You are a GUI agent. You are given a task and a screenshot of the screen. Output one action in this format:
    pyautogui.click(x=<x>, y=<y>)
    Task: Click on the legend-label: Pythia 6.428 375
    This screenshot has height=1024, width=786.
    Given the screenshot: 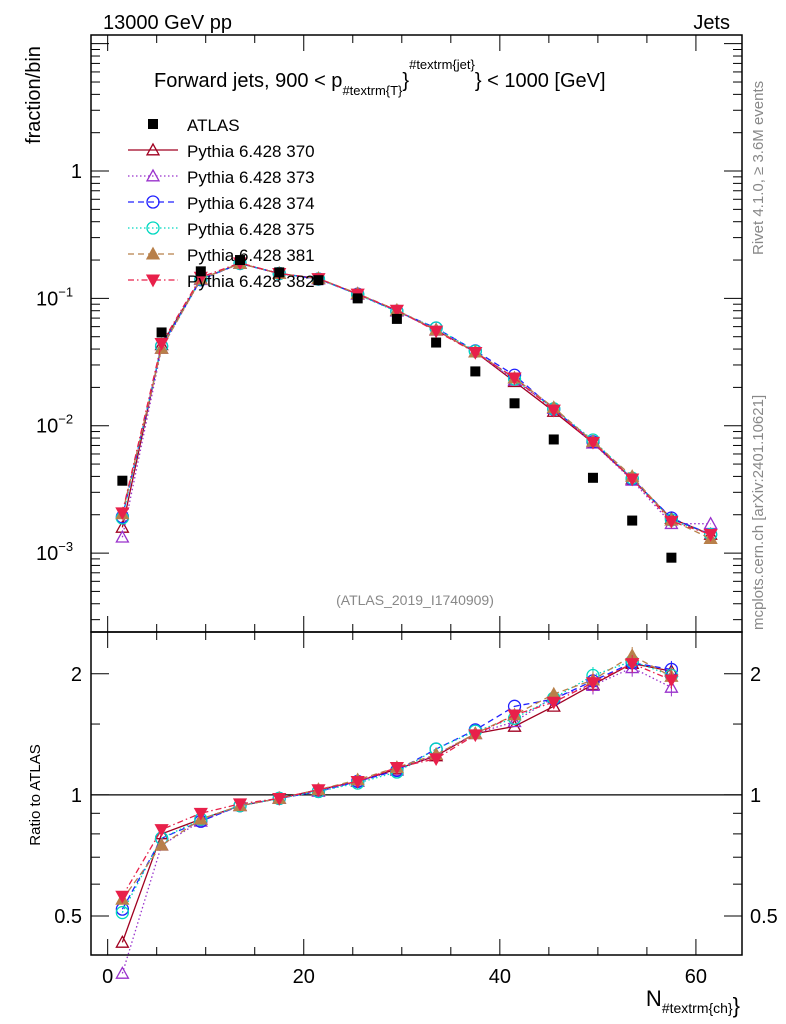 What is the action you would take?
    pyautogui.click(x=251, y=229)
    